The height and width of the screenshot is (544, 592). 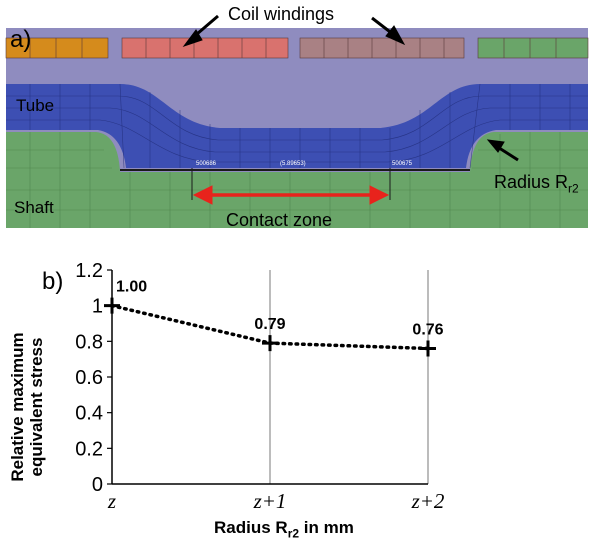 What do you see at coordinates (428, 501) in the screenshot?
I see `x-tick-label: z+2` at bounding box center [428, 501].